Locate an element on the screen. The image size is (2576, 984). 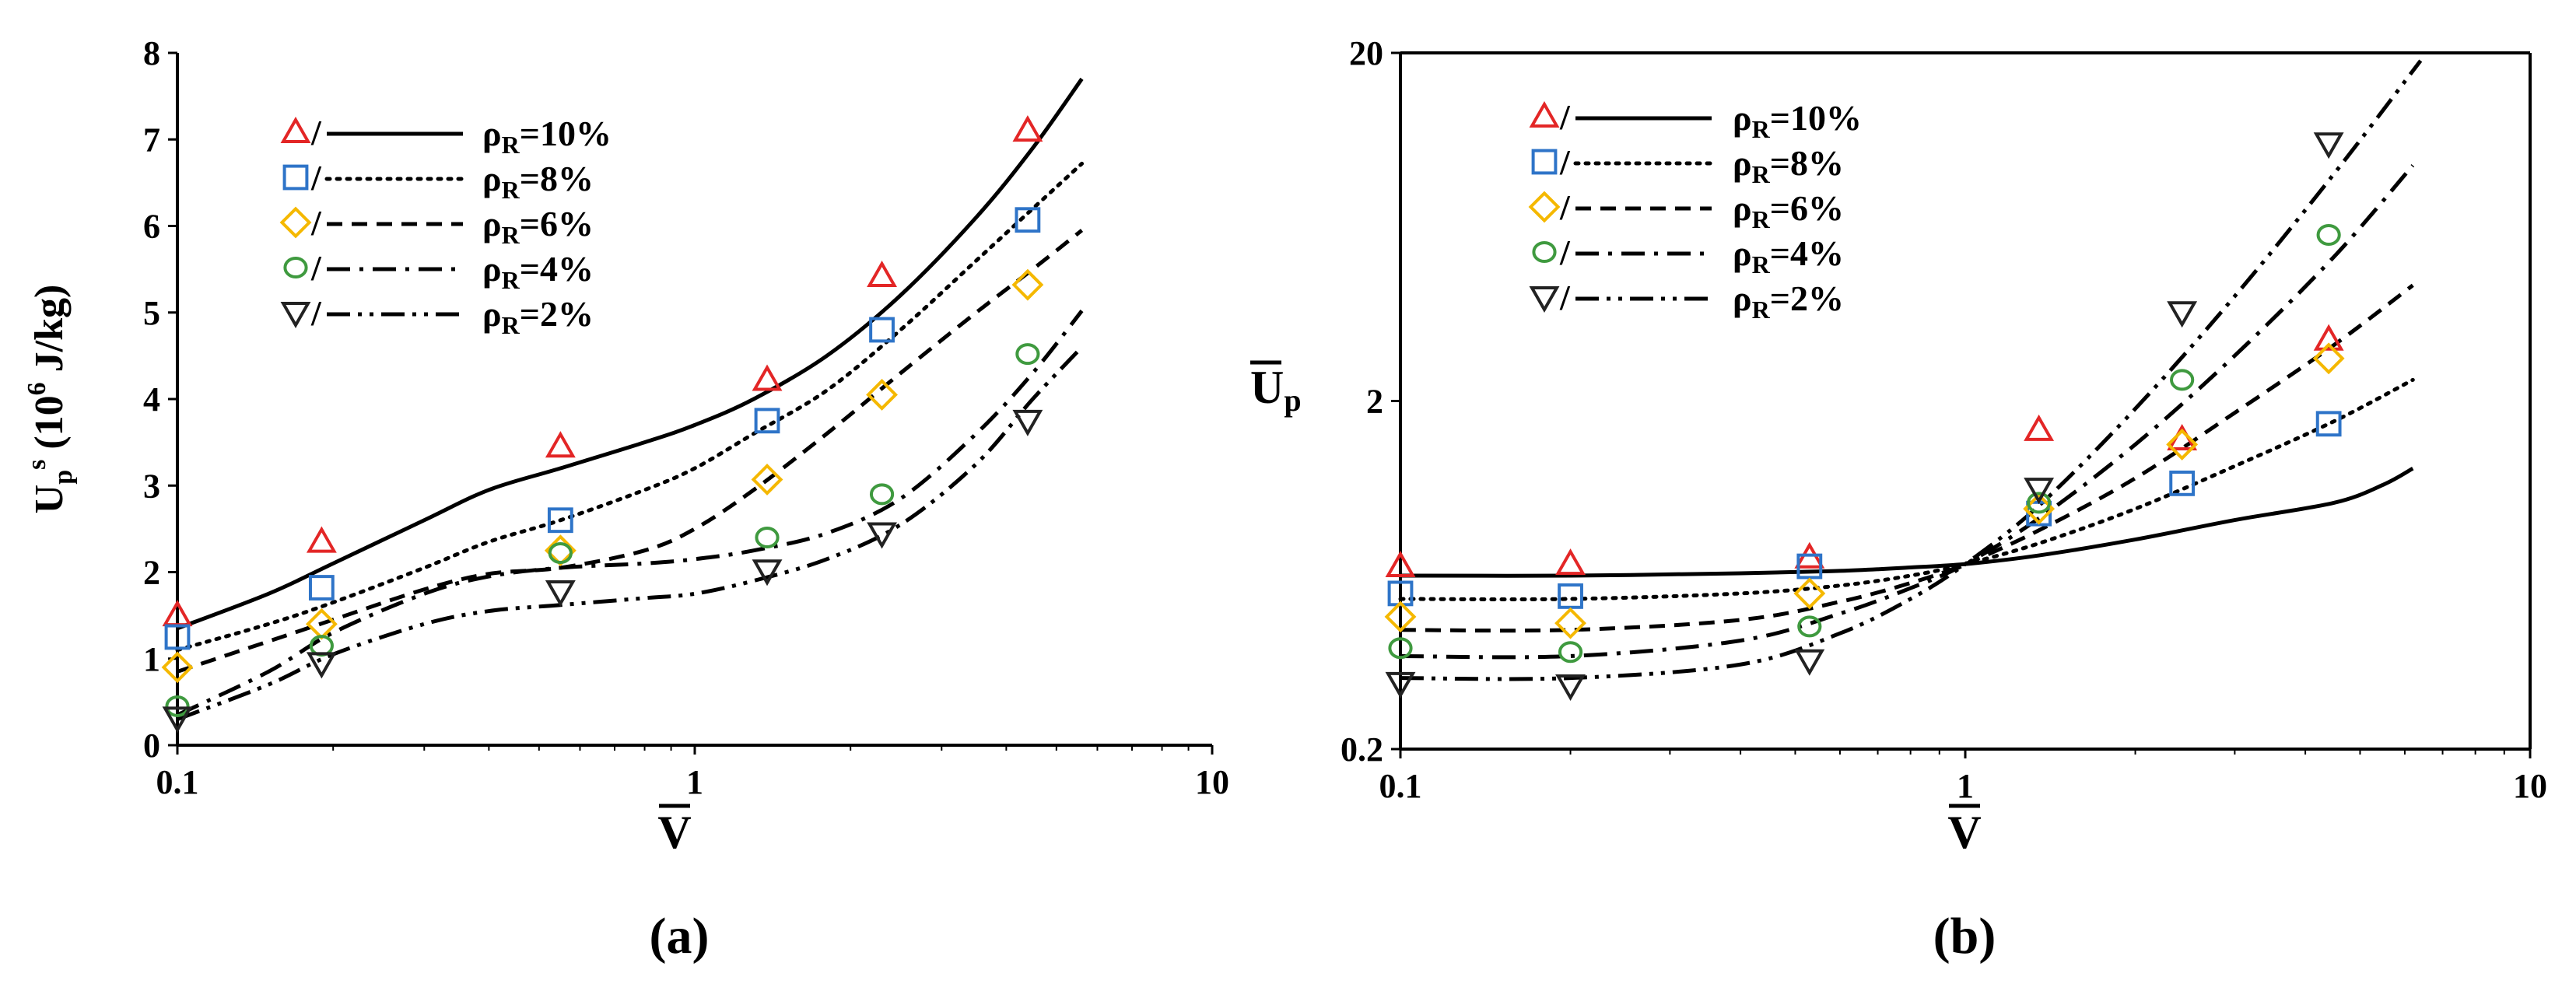
panel-a-y-tick-label: 4 is located at coordinates (151, 399).